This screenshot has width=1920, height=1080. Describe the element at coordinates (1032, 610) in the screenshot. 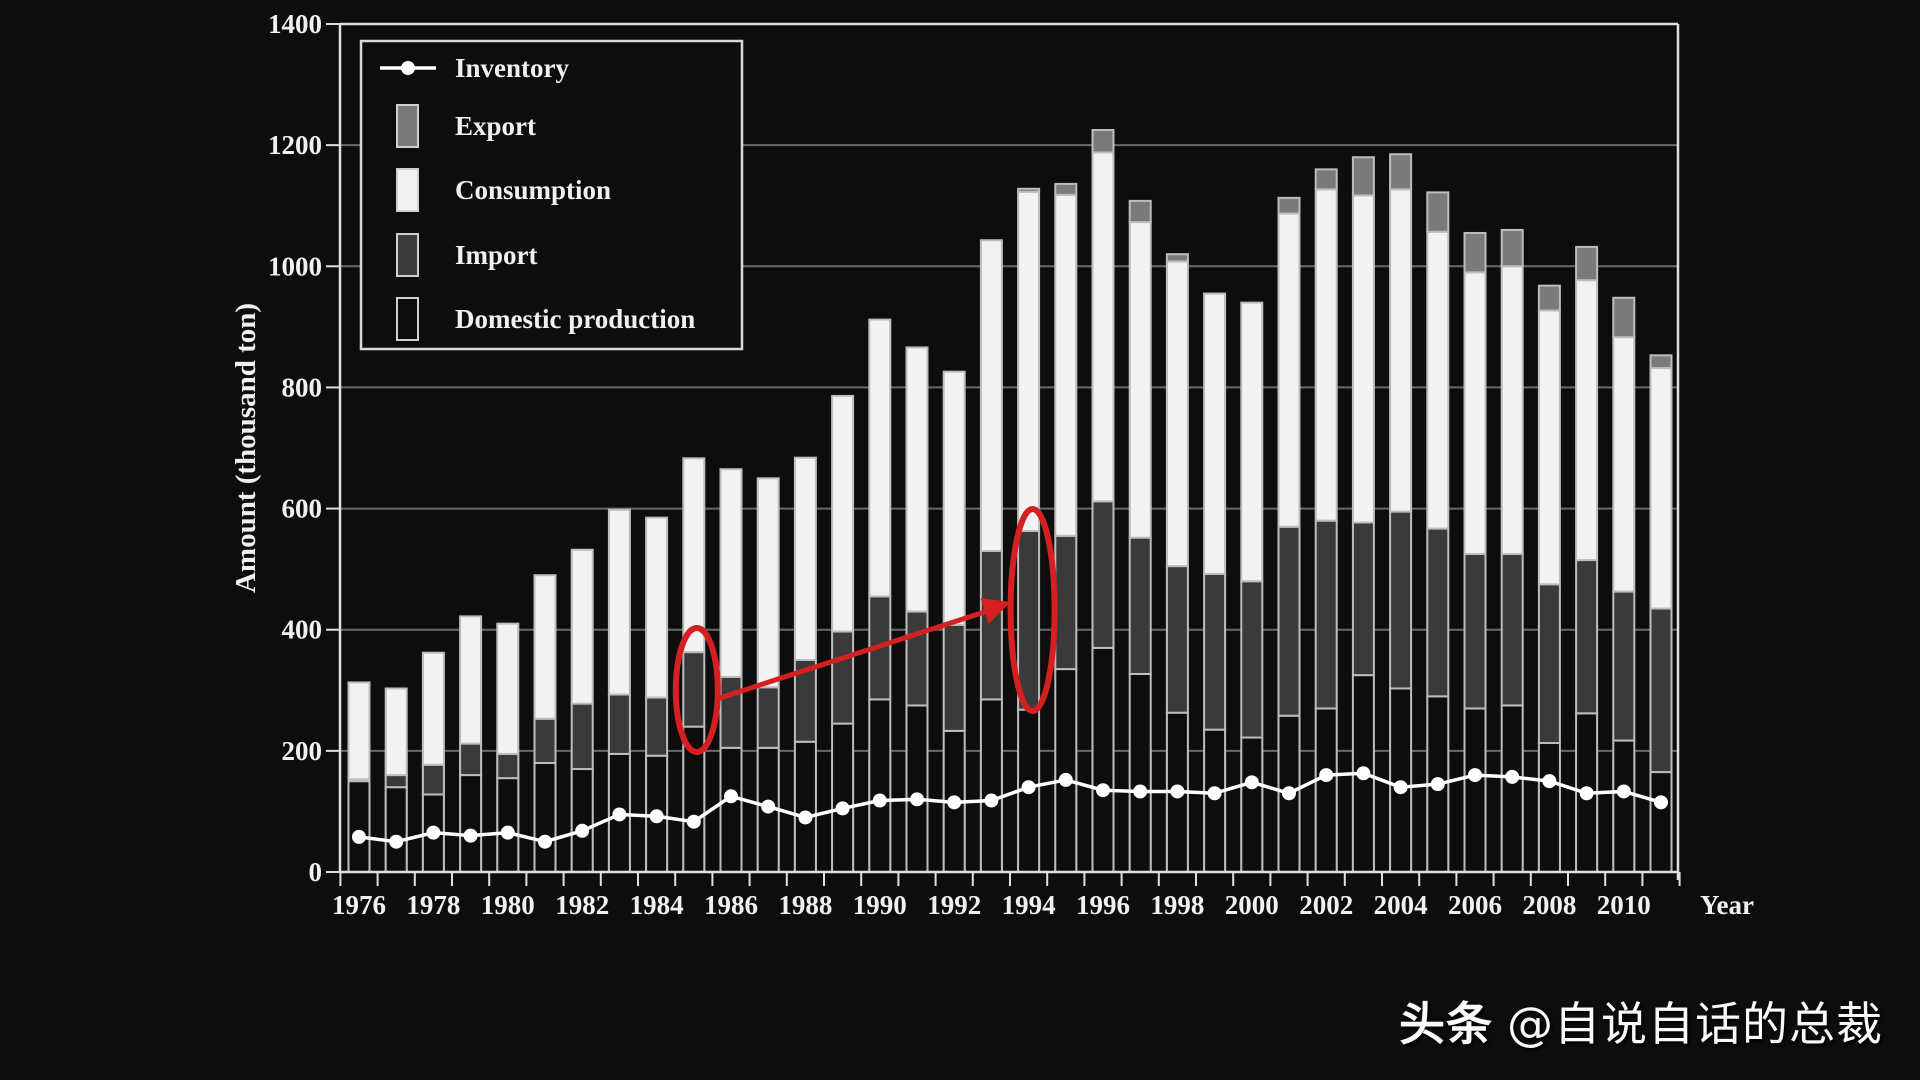

I see `annotation-ellipse-1994` at that location.